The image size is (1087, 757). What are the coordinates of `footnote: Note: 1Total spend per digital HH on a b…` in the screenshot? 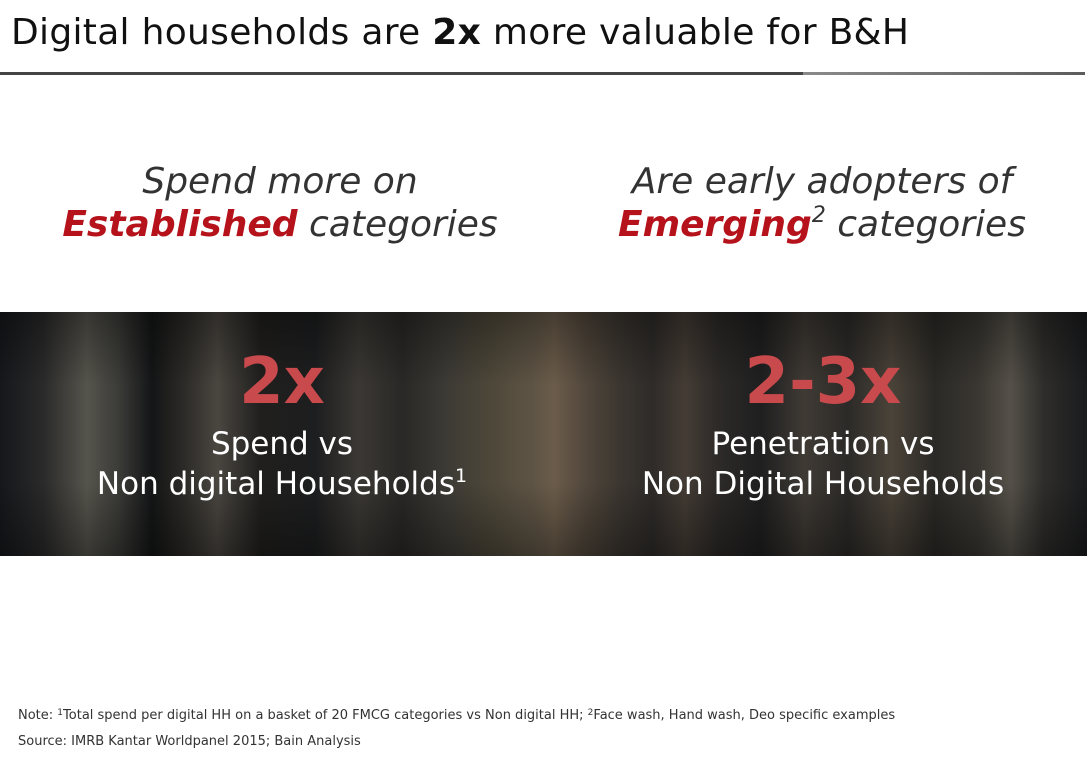 It's located at (456, 715).